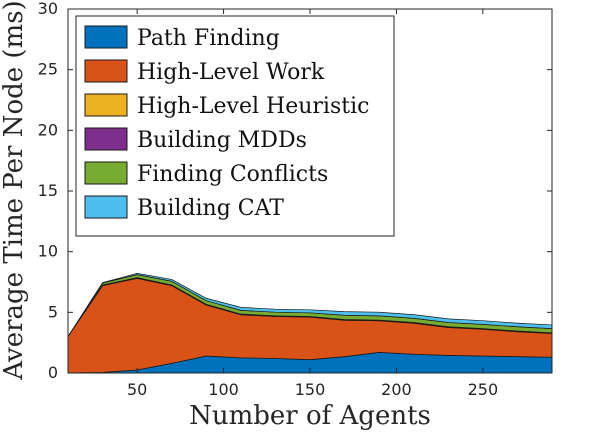 Image resolution: width=598 pixels, height=436 pixels. What do you see at coordinates (253, 106) in the screenshot?
I see `legend-label: High-Level Heuristic` at bounding box center [253, 106].